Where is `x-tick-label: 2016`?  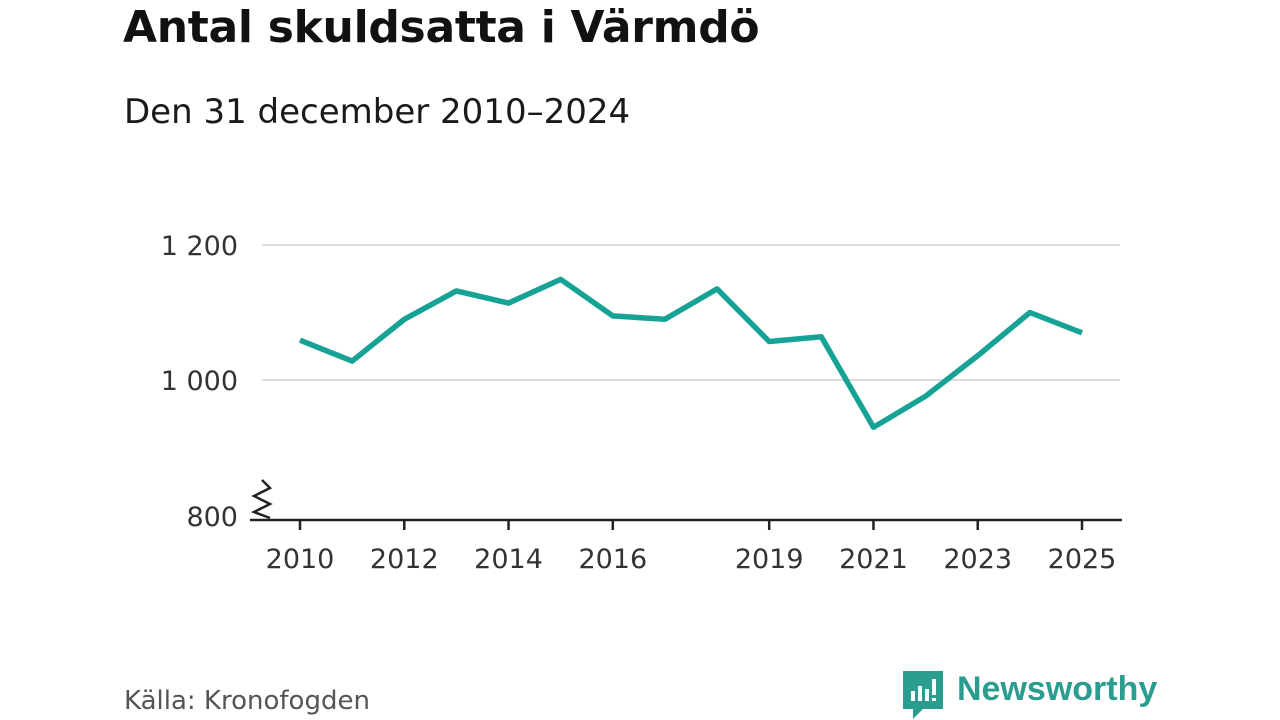 x-tick-label: 2016 is located at coordinates (612, 559).